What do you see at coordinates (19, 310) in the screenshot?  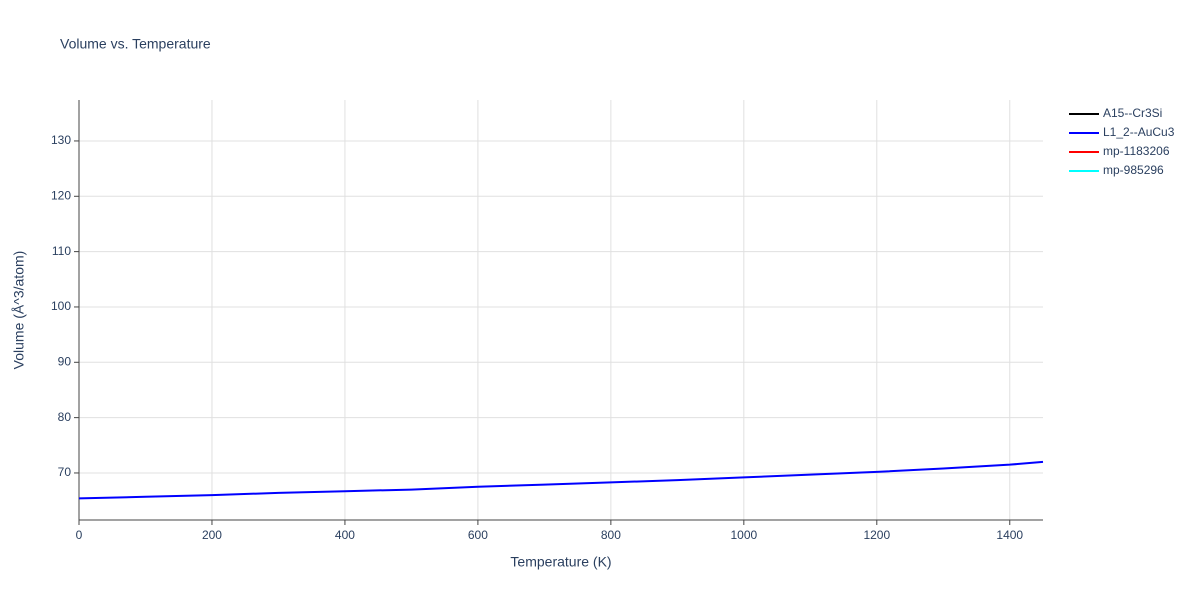 I see `y-axis-title: Volume (Å^3/atom)` at bounding box center [19, 310].